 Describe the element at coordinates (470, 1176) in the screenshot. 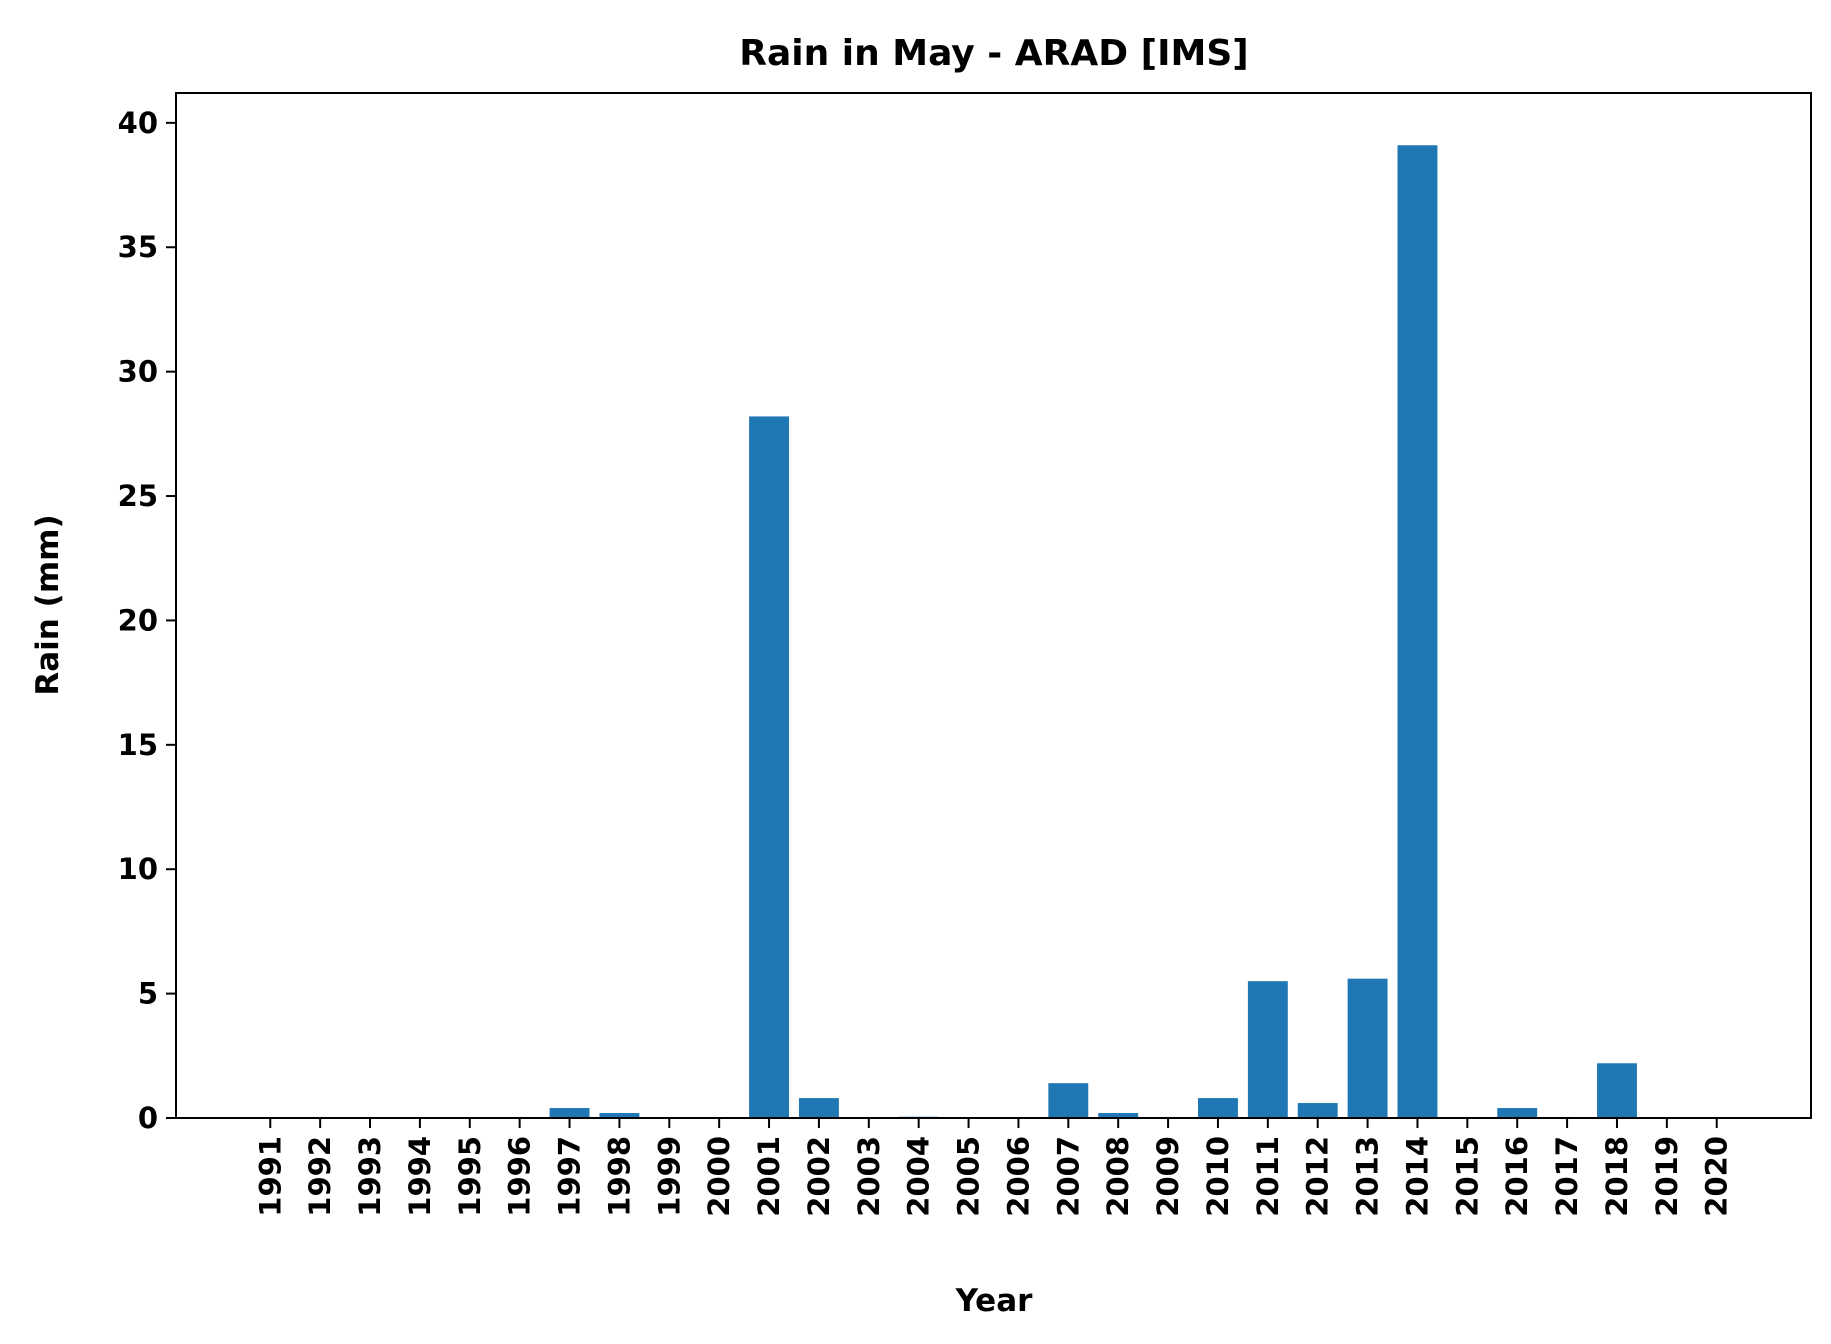

I see `x-tick-label: 1995` at that location.